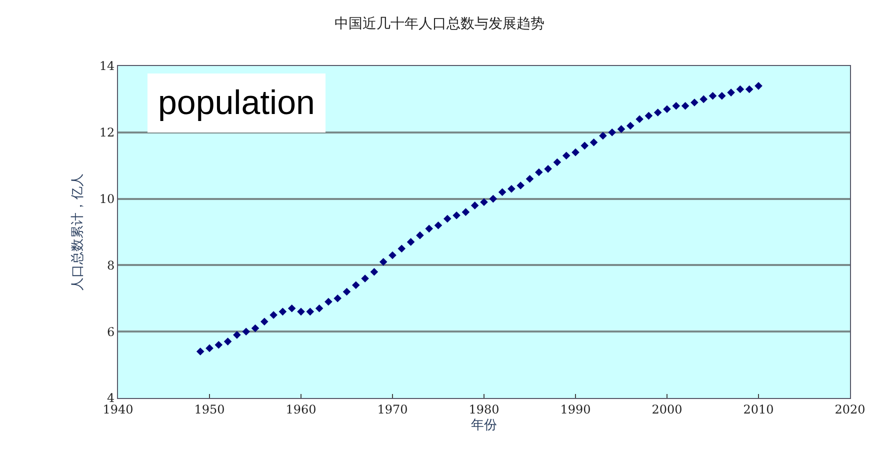  Describe the element at coordinates (575, 409) in the screenshot. I see `x-tick-label: 1990` at that location.